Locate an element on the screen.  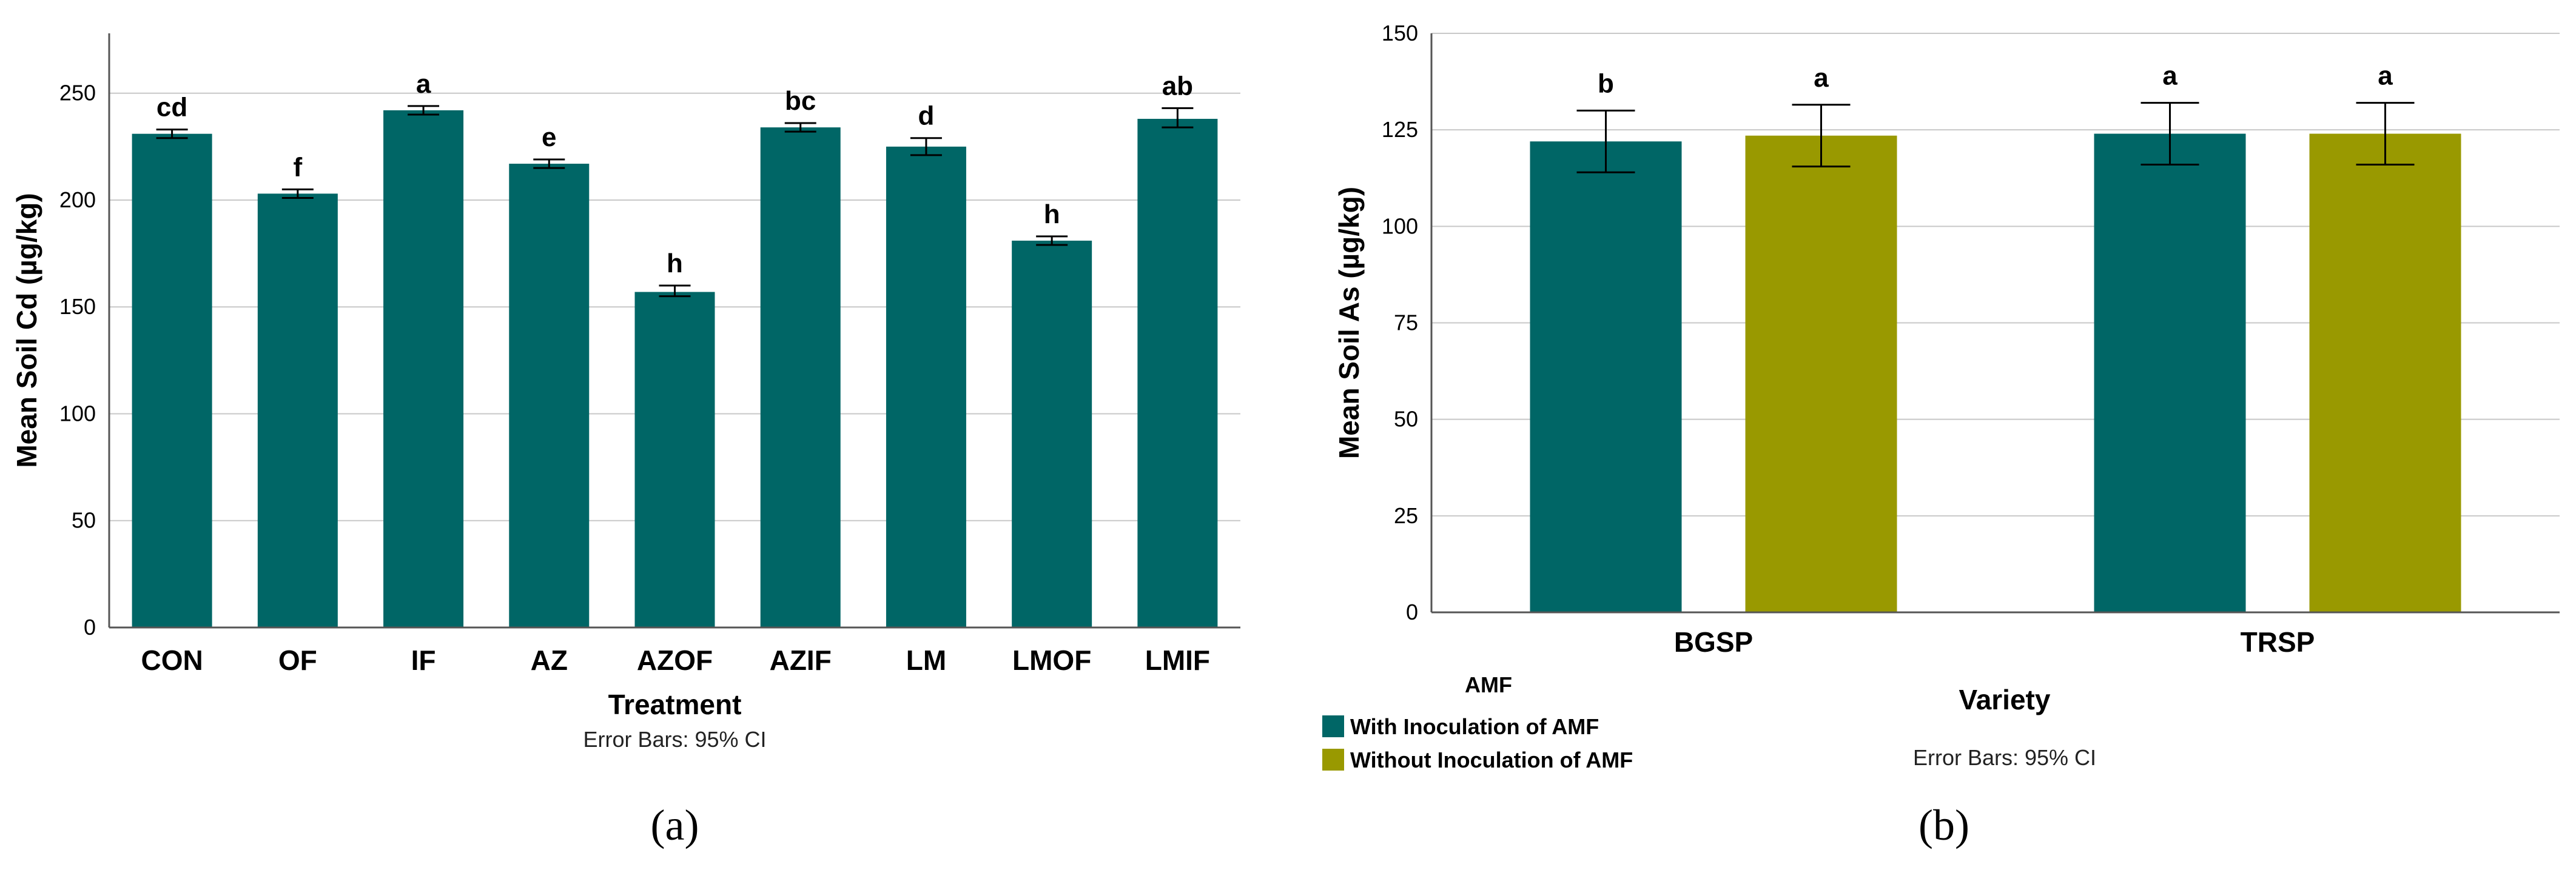
significance-labels: cd f a e h bc d h ab is located at coordinates (674, 173).